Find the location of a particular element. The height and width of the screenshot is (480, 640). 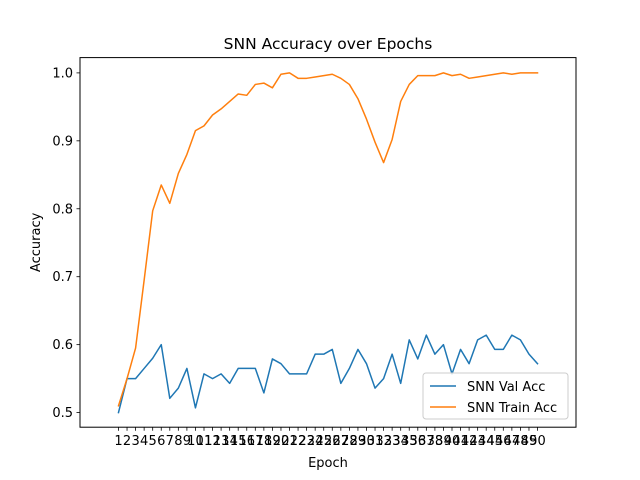

x-tick-label: 26 is located at coordinates (332, 441).